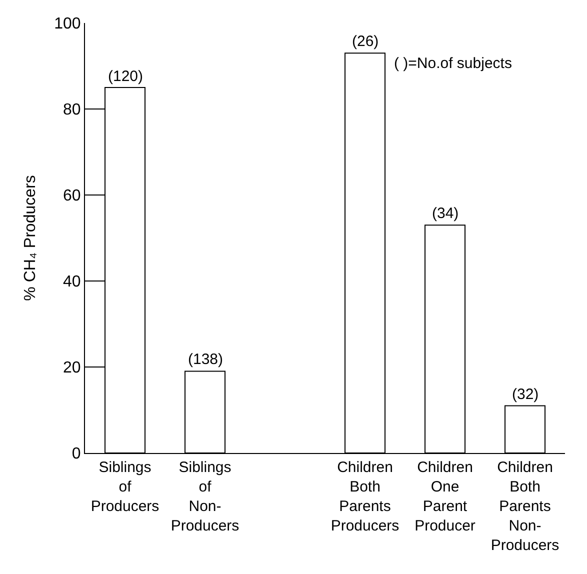 This screenshot has width=587, height=574. Describe the element at coordinates (365, 41) in the screenshot. I see `annotation: (26)` at that location.